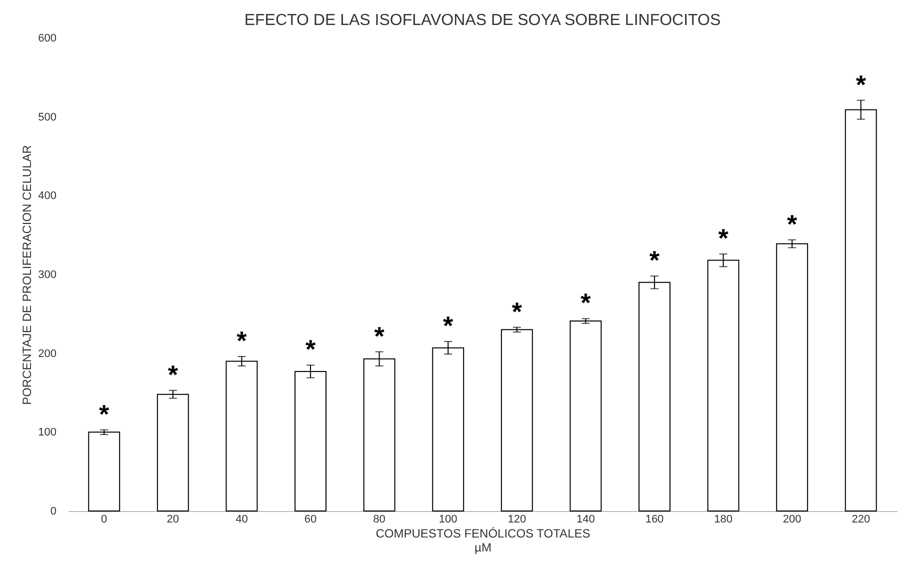 The width and height of the screenshot is (917, 563). I want to click on x-tick-label: 120, so click(517, 520).